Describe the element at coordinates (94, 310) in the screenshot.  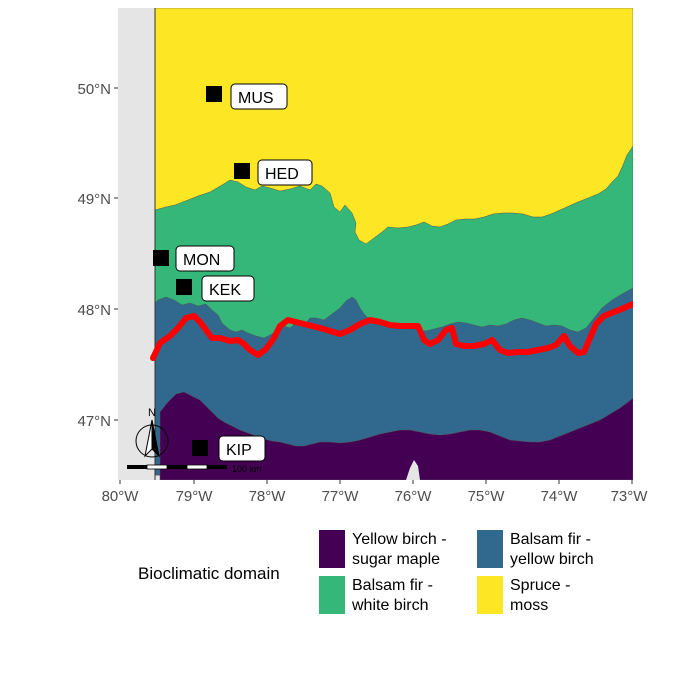
I see `y-tick-label: 48°N` at that location.